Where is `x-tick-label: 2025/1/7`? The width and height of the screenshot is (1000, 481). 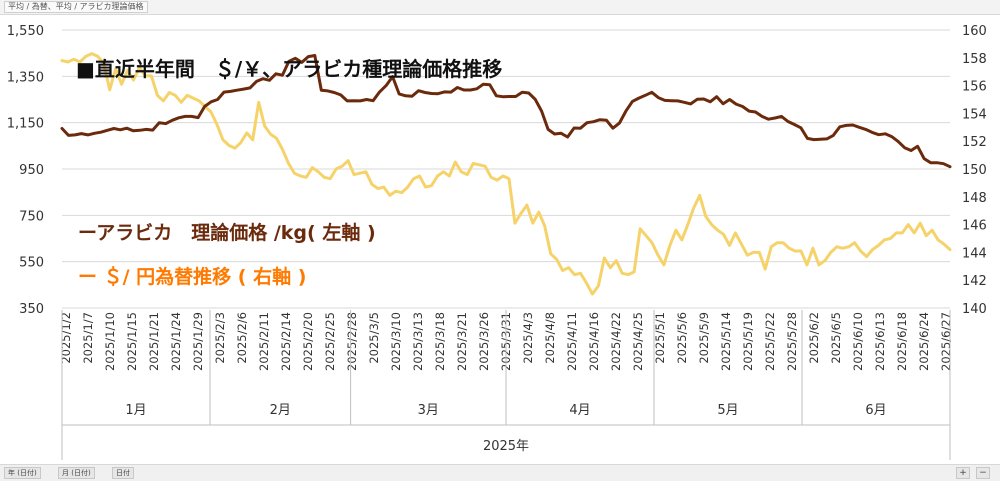
x-tick-label: 2025/1/7 is located at coordinates (88, 338).